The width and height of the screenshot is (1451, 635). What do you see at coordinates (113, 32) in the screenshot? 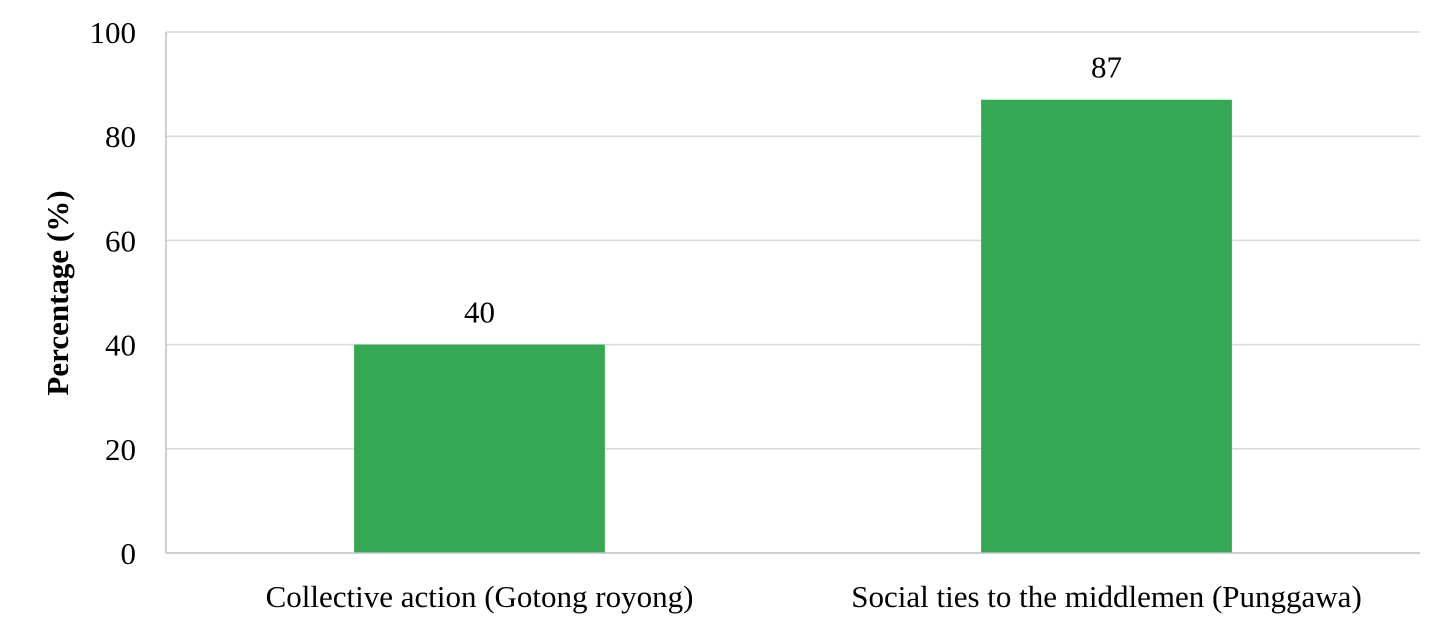
I see `y-tick-label: 100` at bounding box center [113, 32].